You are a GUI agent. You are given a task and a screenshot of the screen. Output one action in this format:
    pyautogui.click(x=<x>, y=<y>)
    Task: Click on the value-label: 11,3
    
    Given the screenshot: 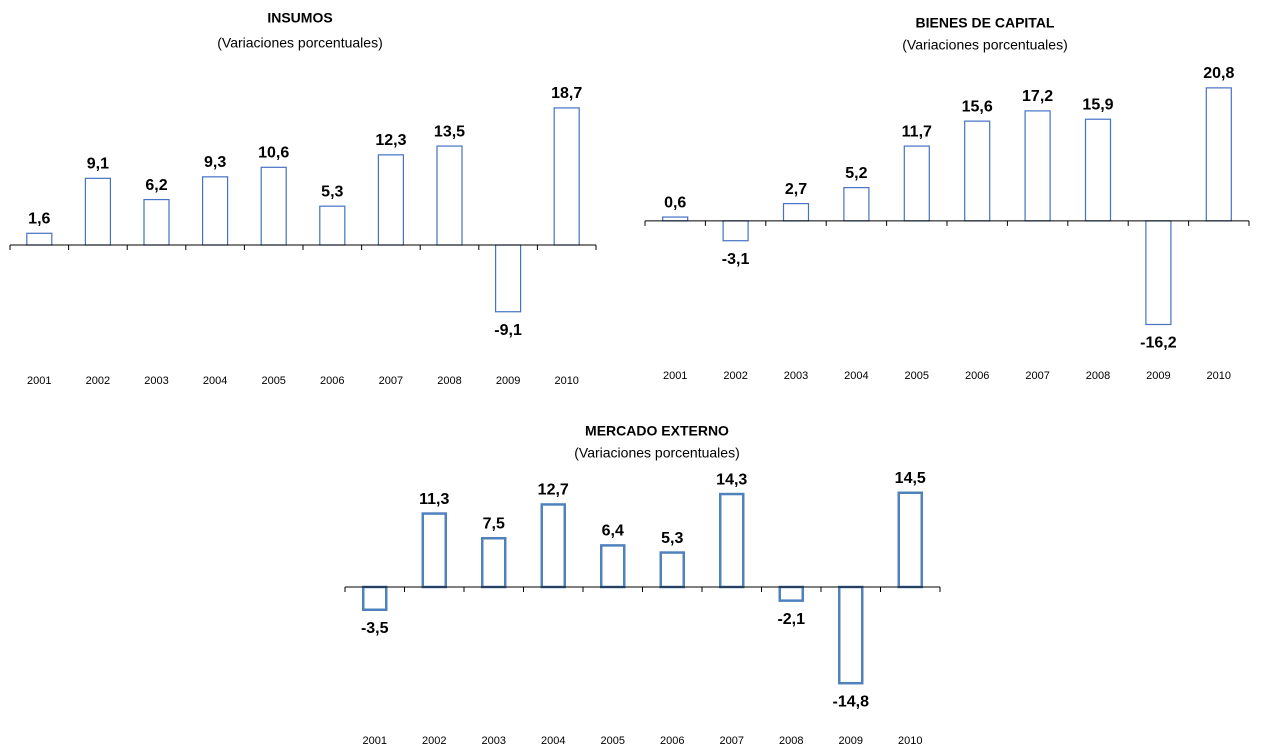 What is the action you would take?
    pyautogui.click(x=434, y=499)
    